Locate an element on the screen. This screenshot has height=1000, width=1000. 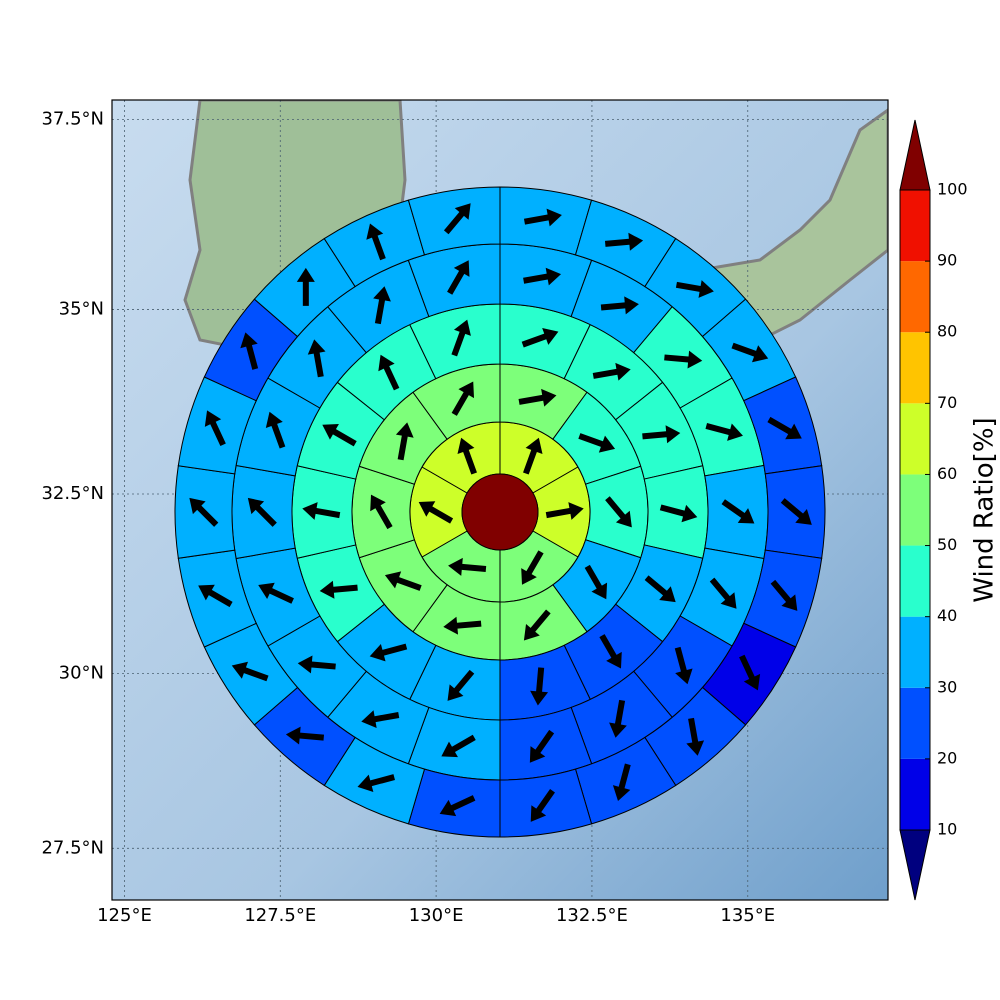
sector is located at coordinates (454, 803).